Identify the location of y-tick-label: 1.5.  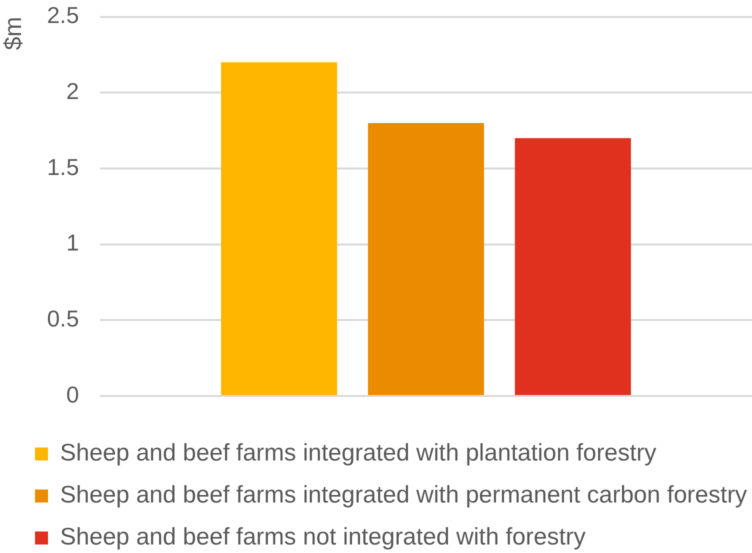
(63, 167).